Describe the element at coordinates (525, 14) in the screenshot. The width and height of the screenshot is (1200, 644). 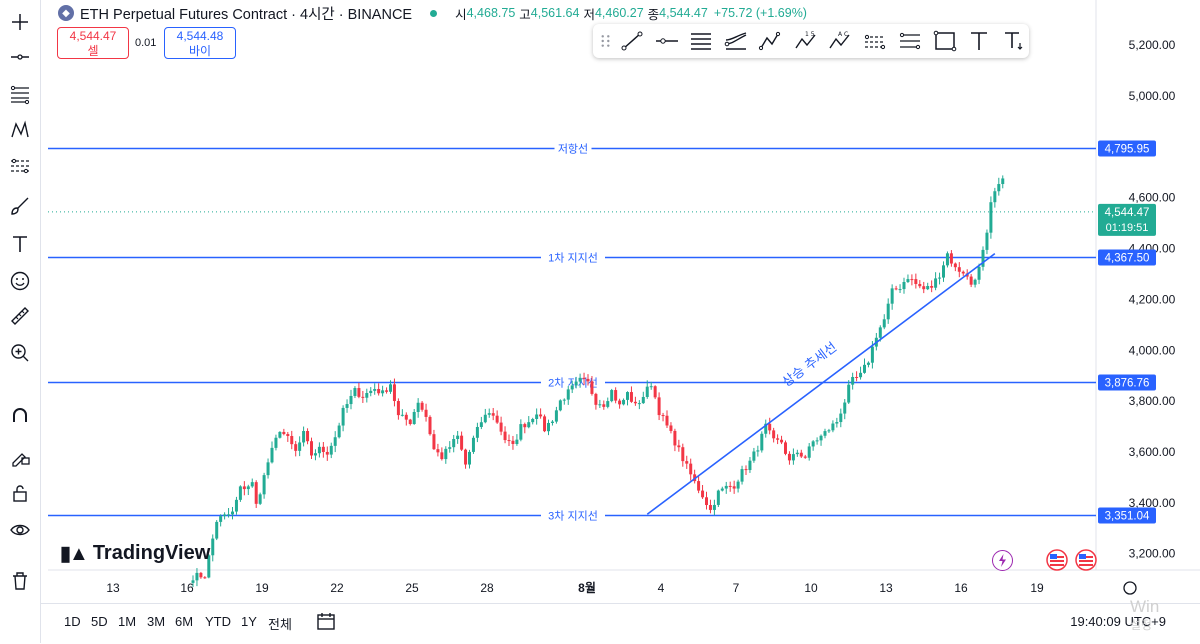
I see `high-label: 고` at that location.